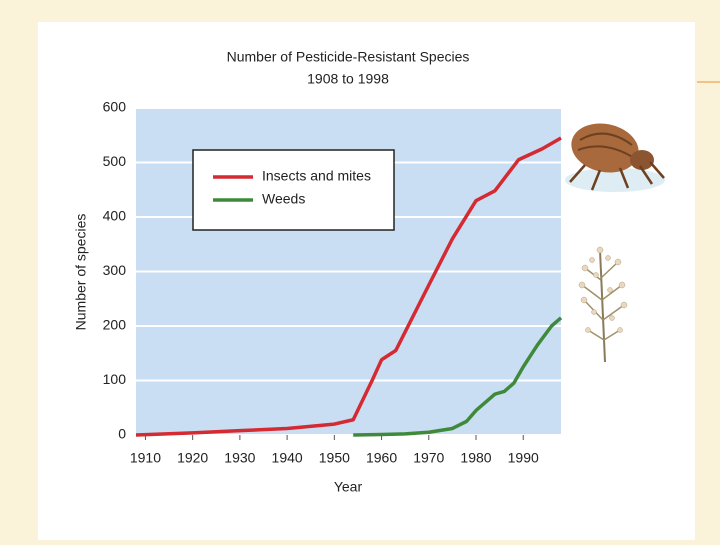 Image resolution: width=720 pixels, height=545 pixels. What do you see at coordinates (287, 458) in the screenshot?
I see `x-tick-label: 1940` at bounding box center [287, 458].